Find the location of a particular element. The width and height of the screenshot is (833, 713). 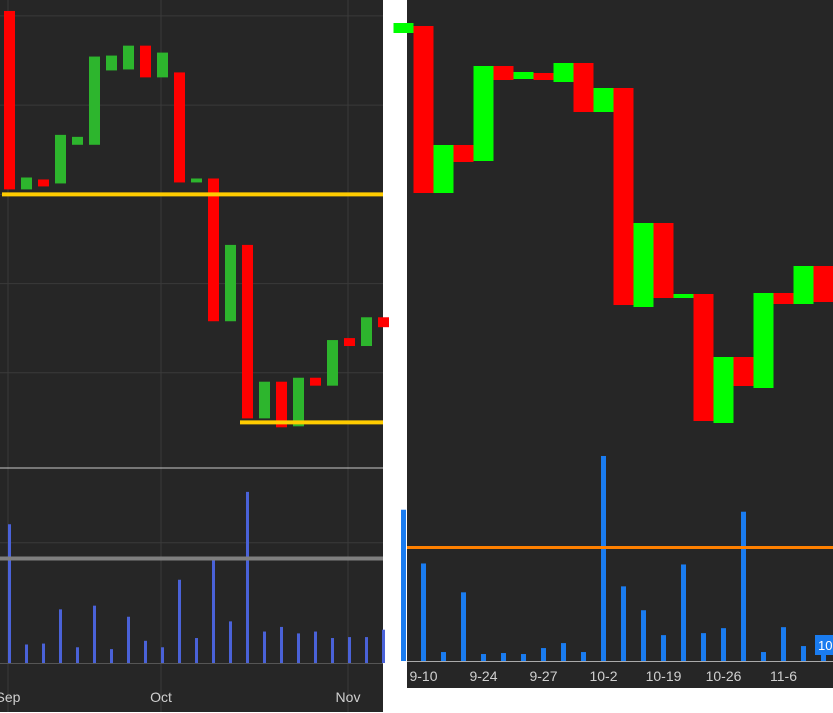

x-tick-label: Oct is located at coordinates (161, 697).